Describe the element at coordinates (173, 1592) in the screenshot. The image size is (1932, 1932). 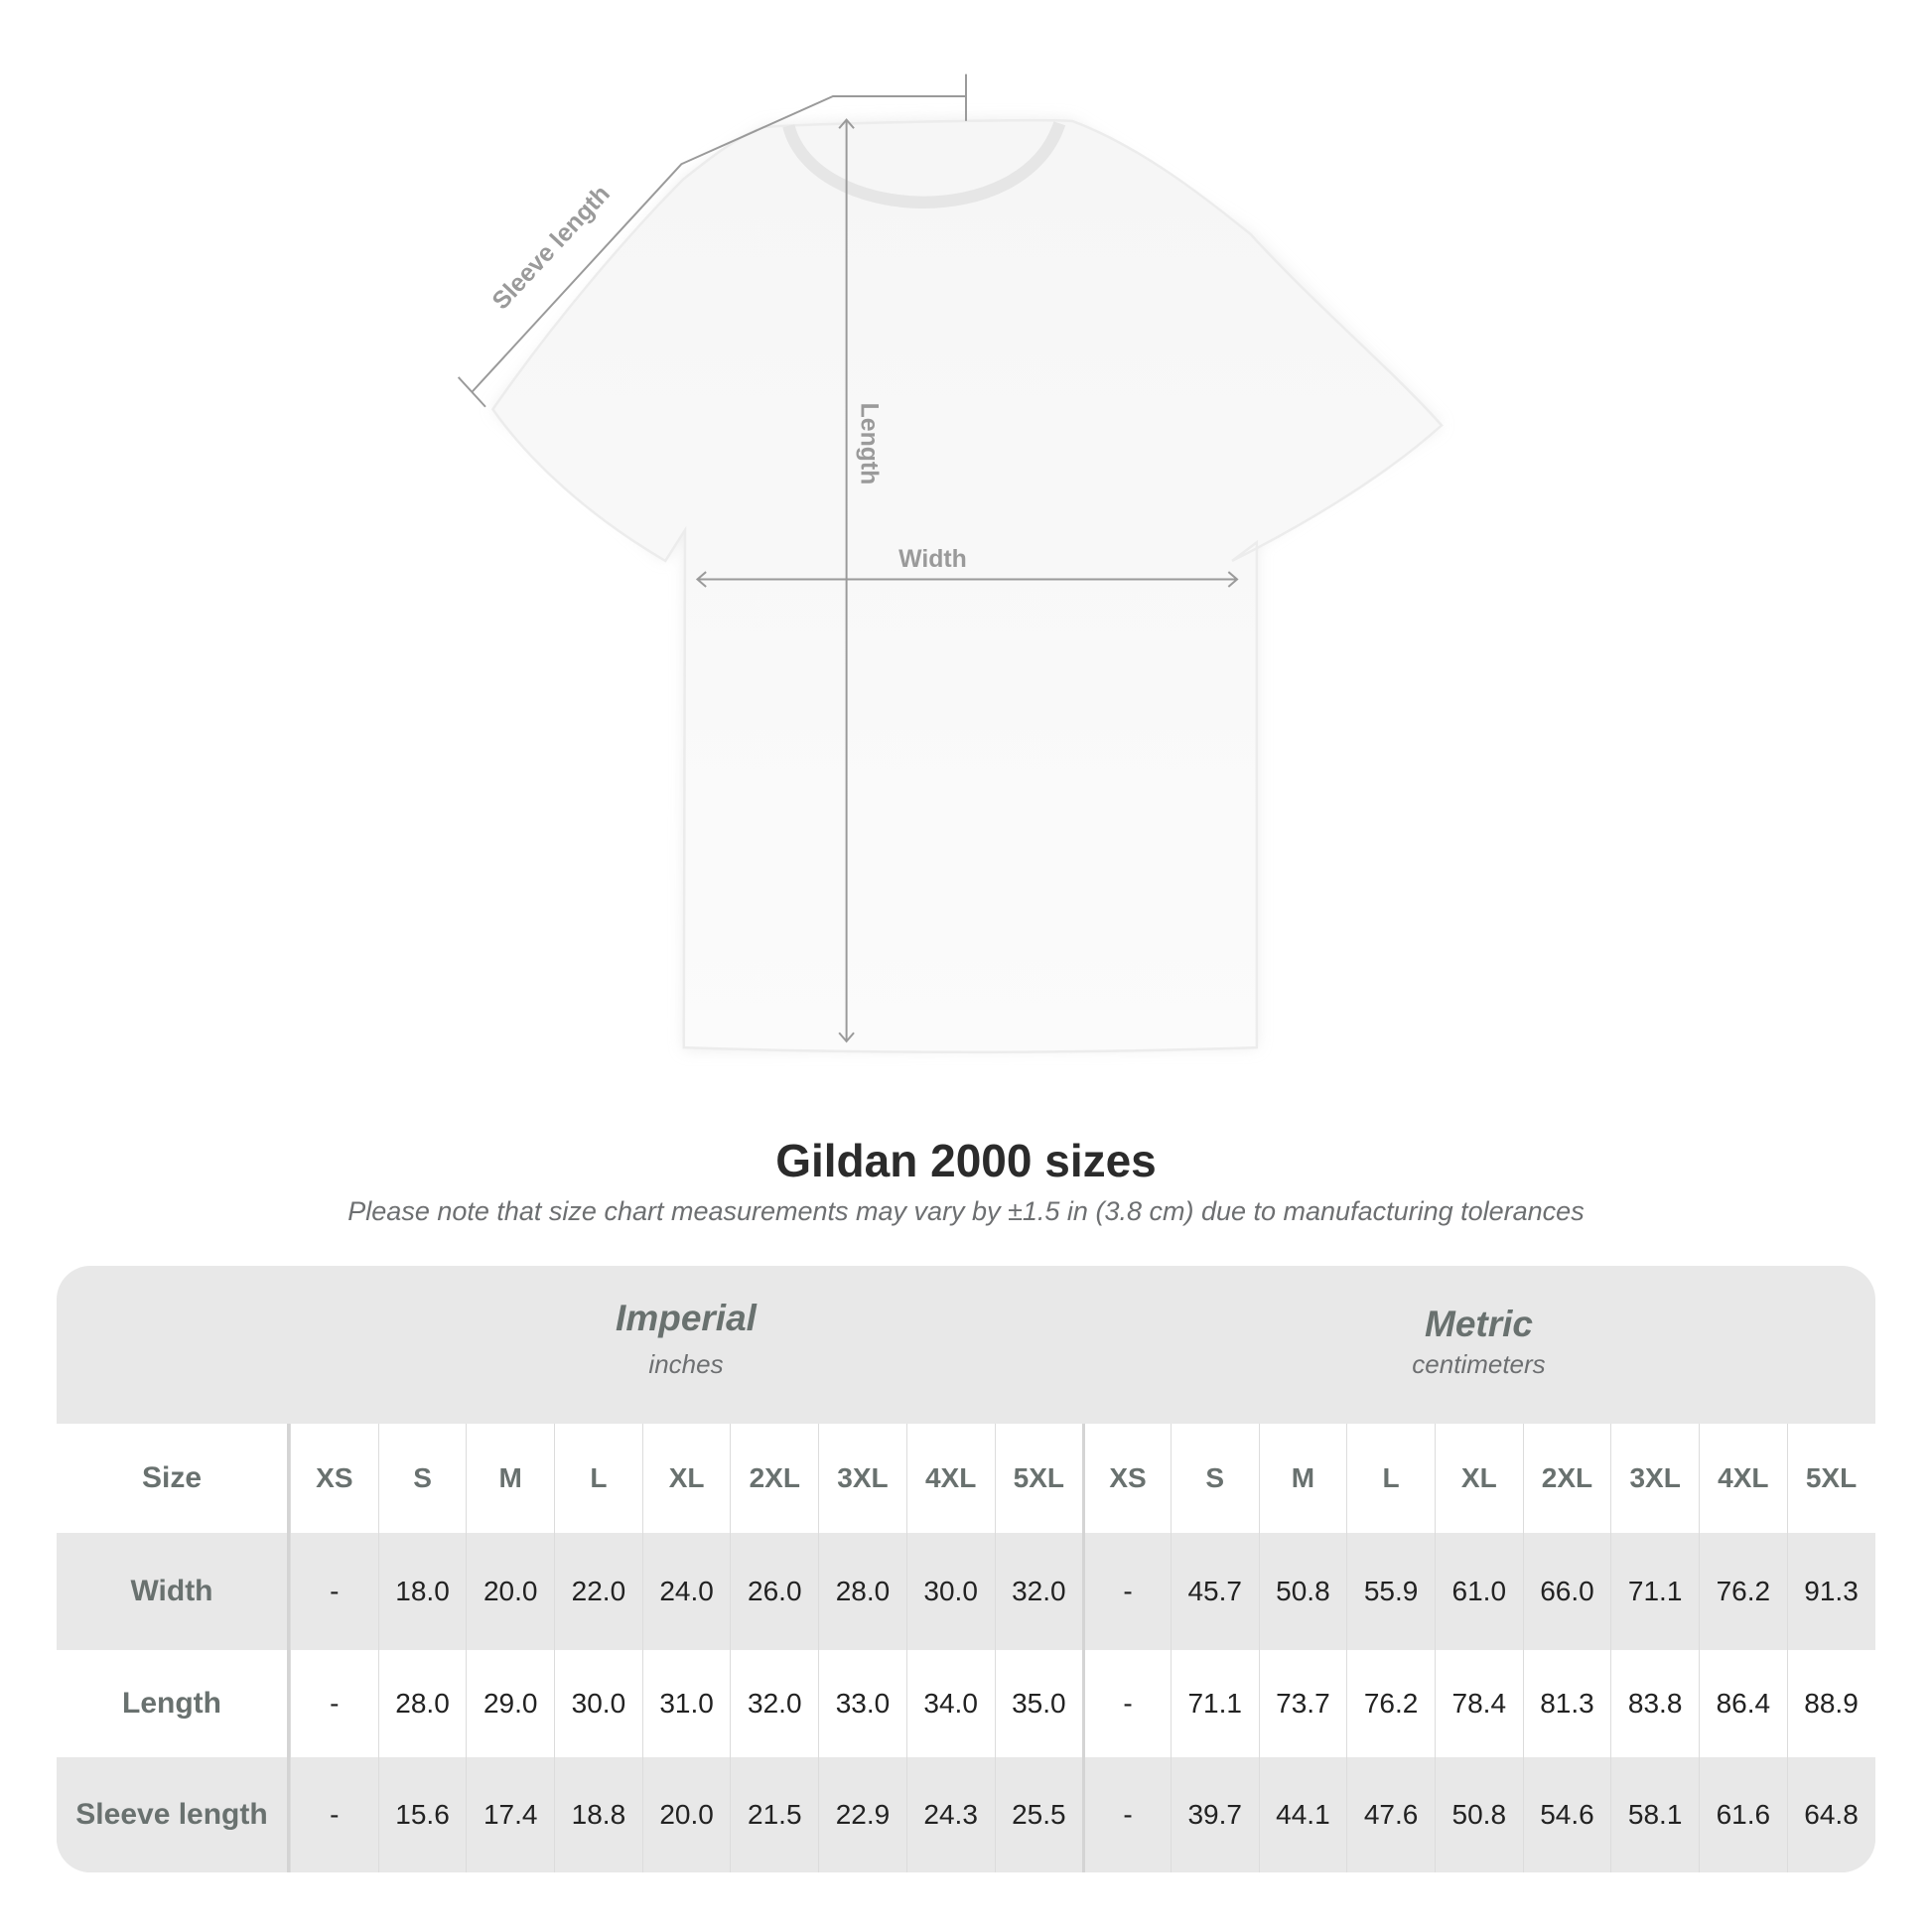
I see `row-label: Width` at that location.